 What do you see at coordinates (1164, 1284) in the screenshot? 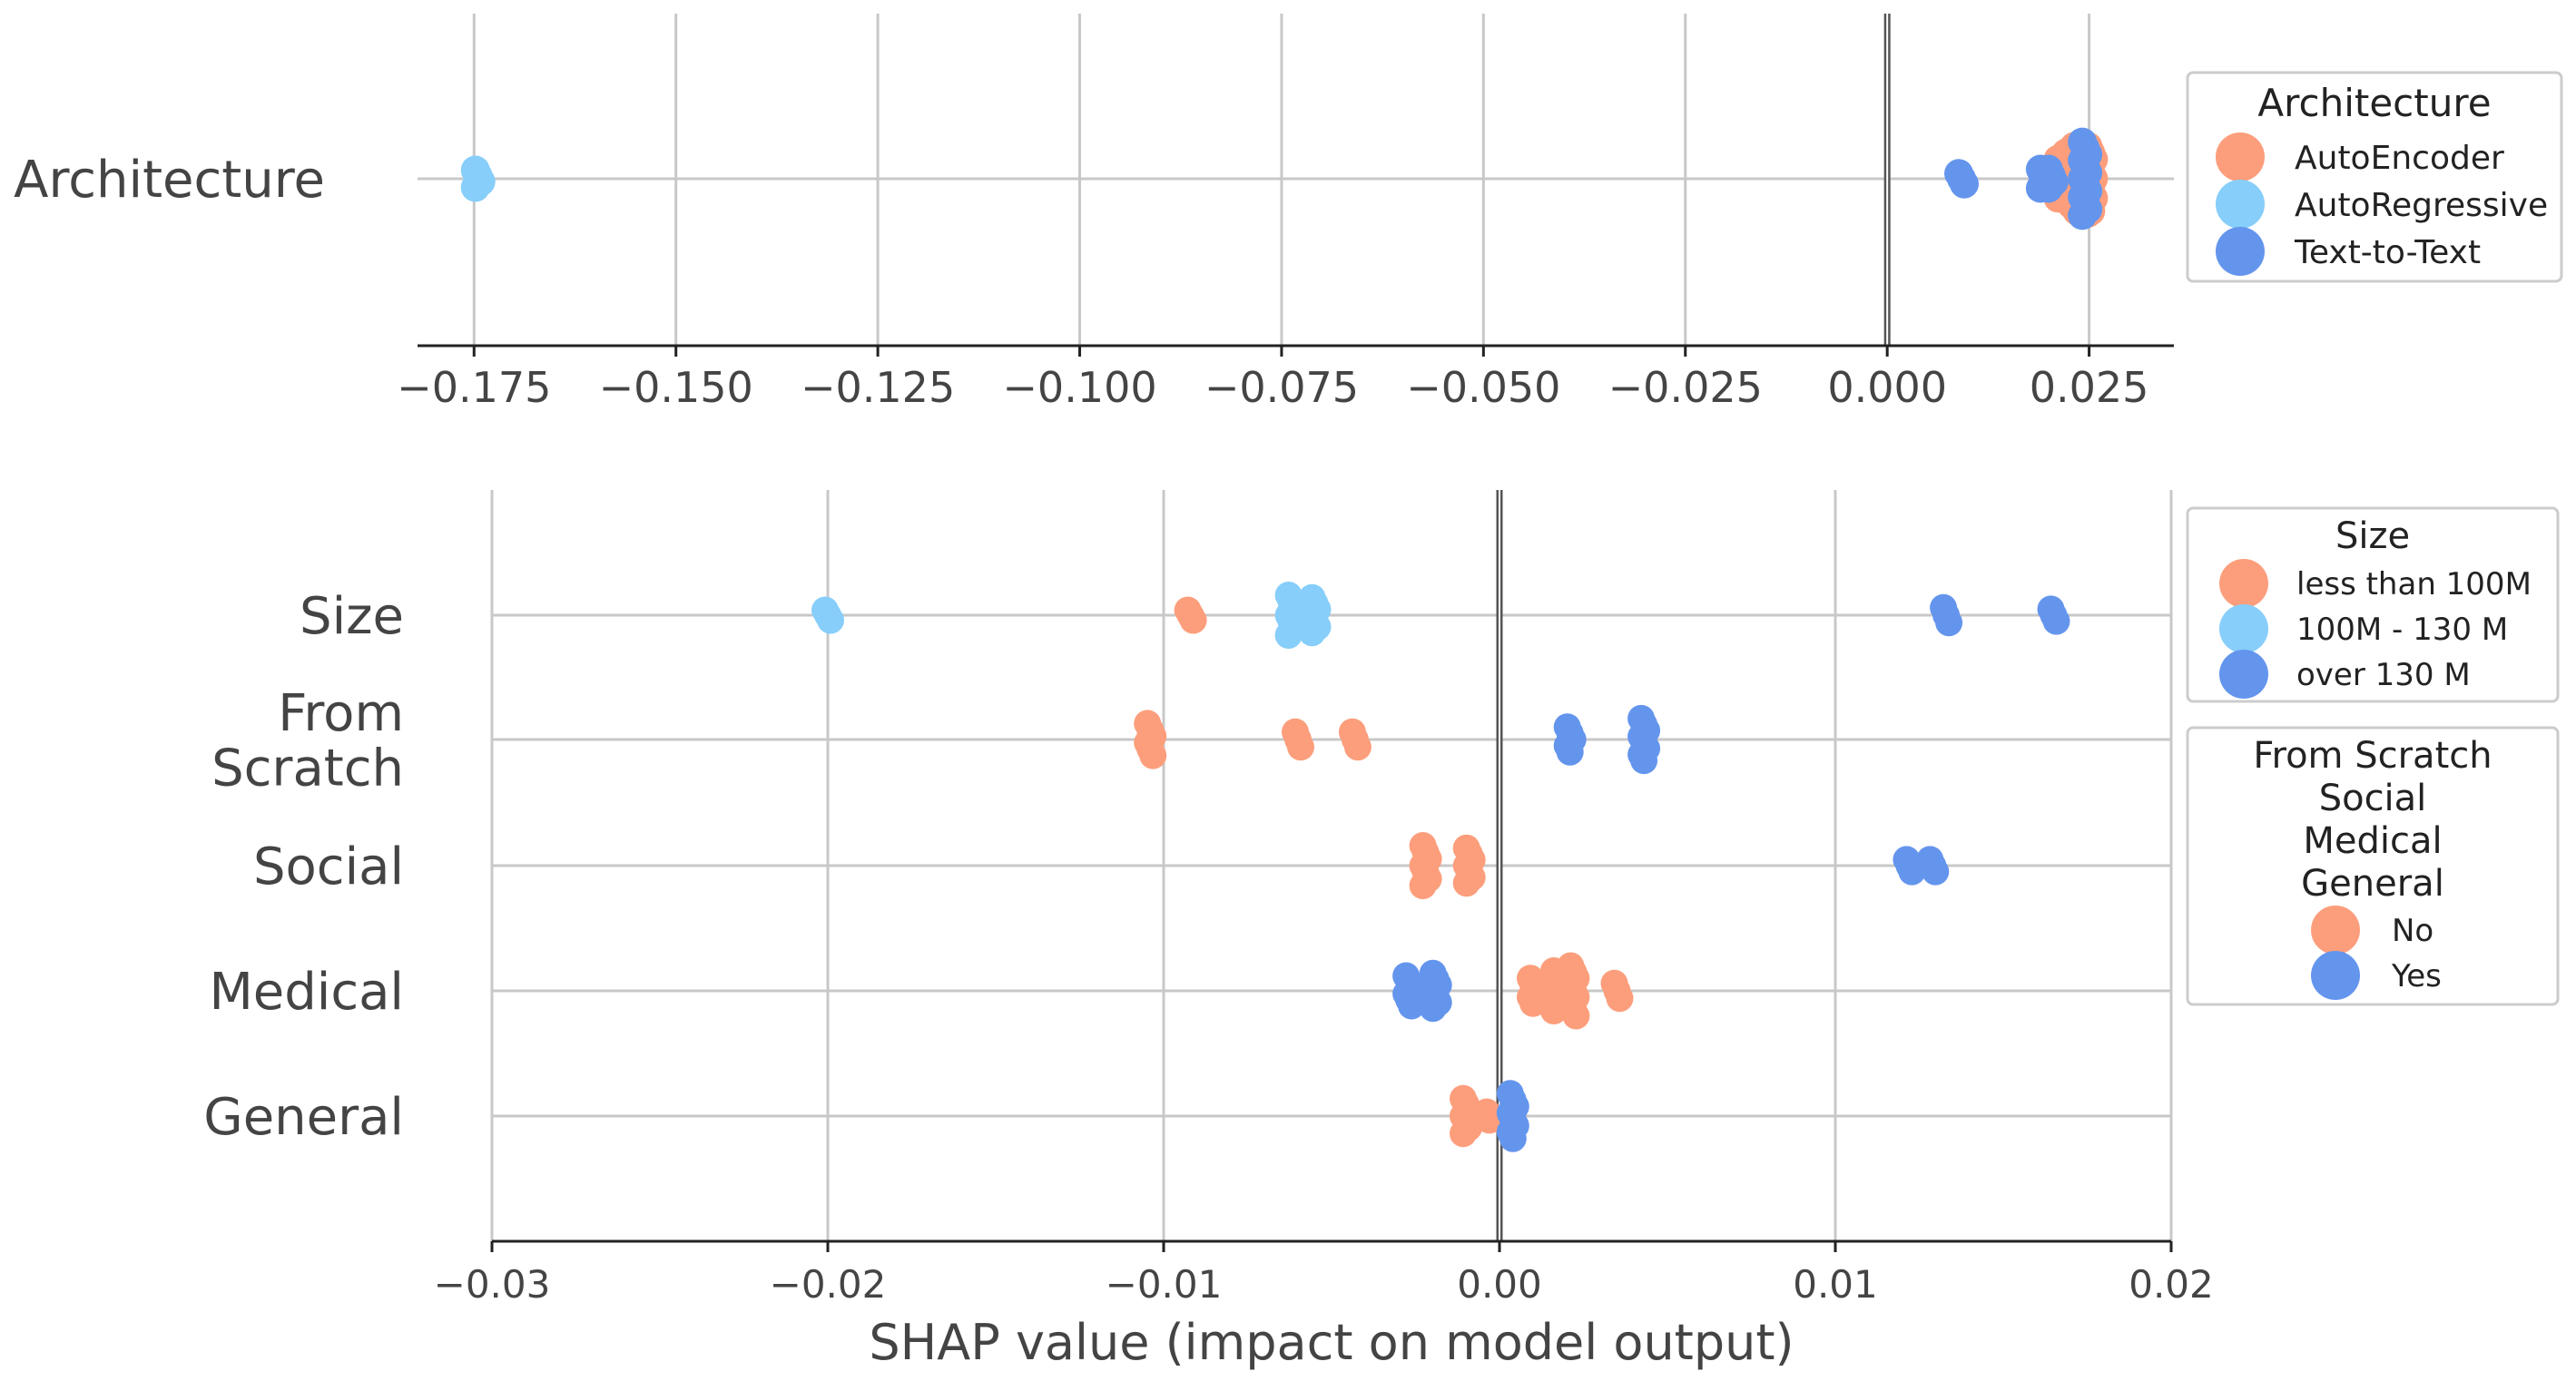
I see `x-tick-label: −0.01` at bounding box center [1164, 1284].